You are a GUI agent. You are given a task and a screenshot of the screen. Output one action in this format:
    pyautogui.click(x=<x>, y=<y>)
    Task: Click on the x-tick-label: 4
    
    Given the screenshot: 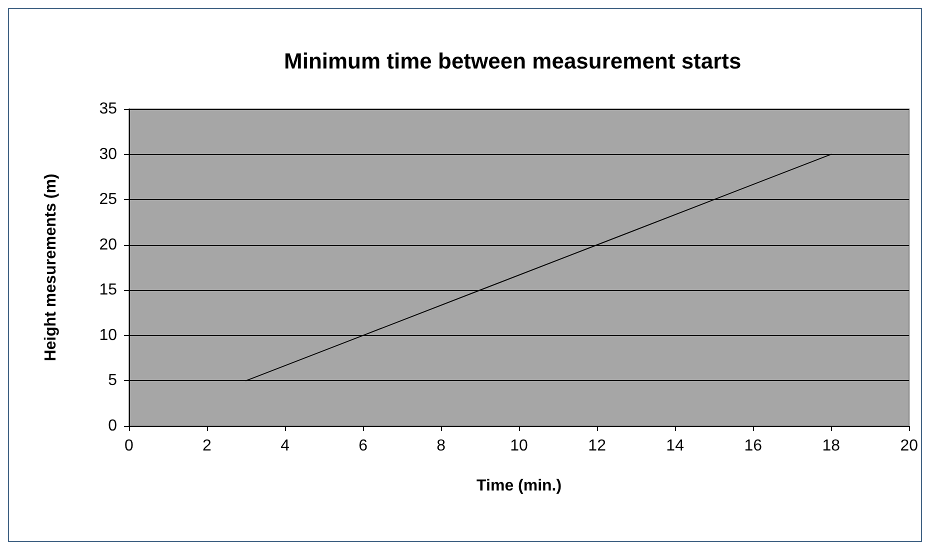 What is the action you would take?
    pyautogui.click(x=285, y=446)
    